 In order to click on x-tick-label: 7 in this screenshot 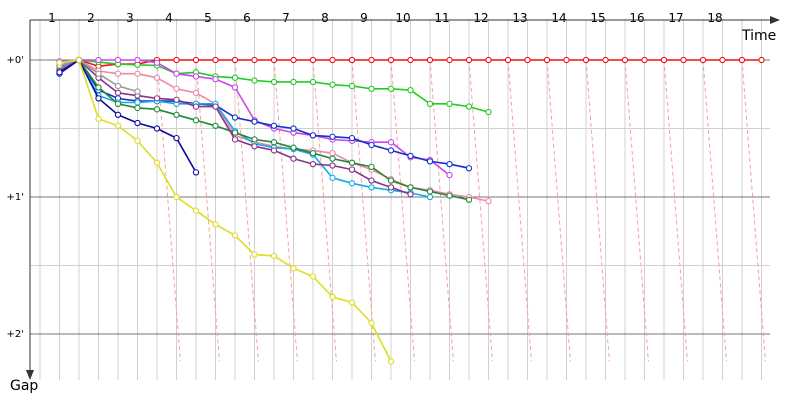, I will do `click(286, 18)`.